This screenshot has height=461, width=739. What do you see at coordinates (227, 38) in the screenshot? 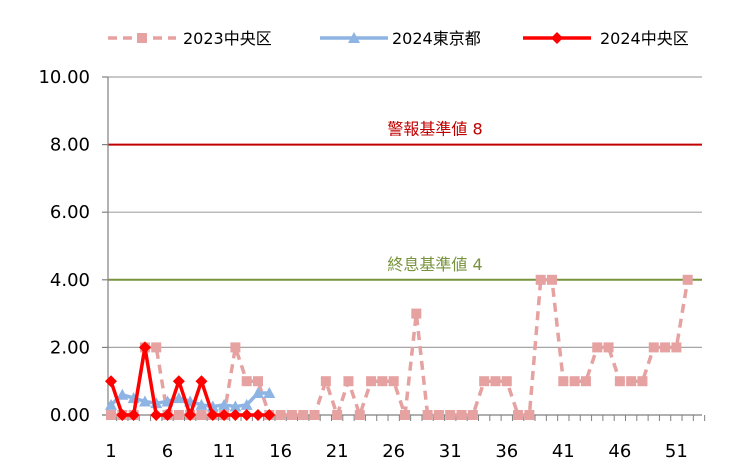
I see `legend-label: 2023中央区` at bounding box center [227, 38].